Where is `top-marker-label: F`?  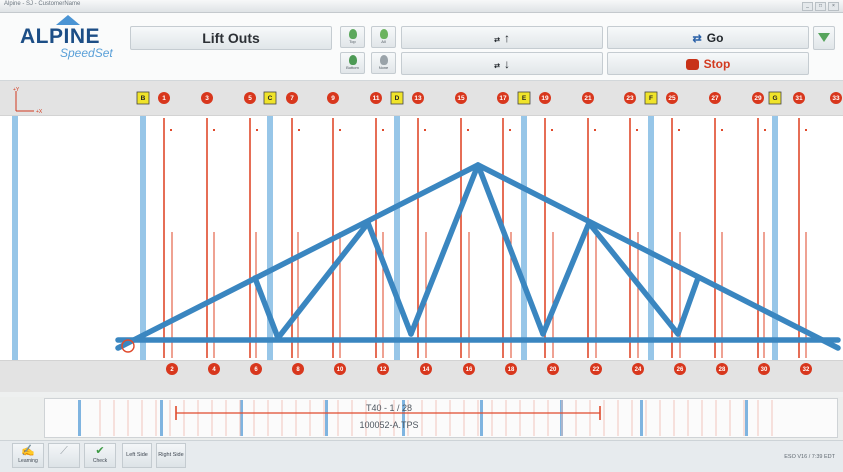 top-marker-label: F is located at coordinates (651, 98).